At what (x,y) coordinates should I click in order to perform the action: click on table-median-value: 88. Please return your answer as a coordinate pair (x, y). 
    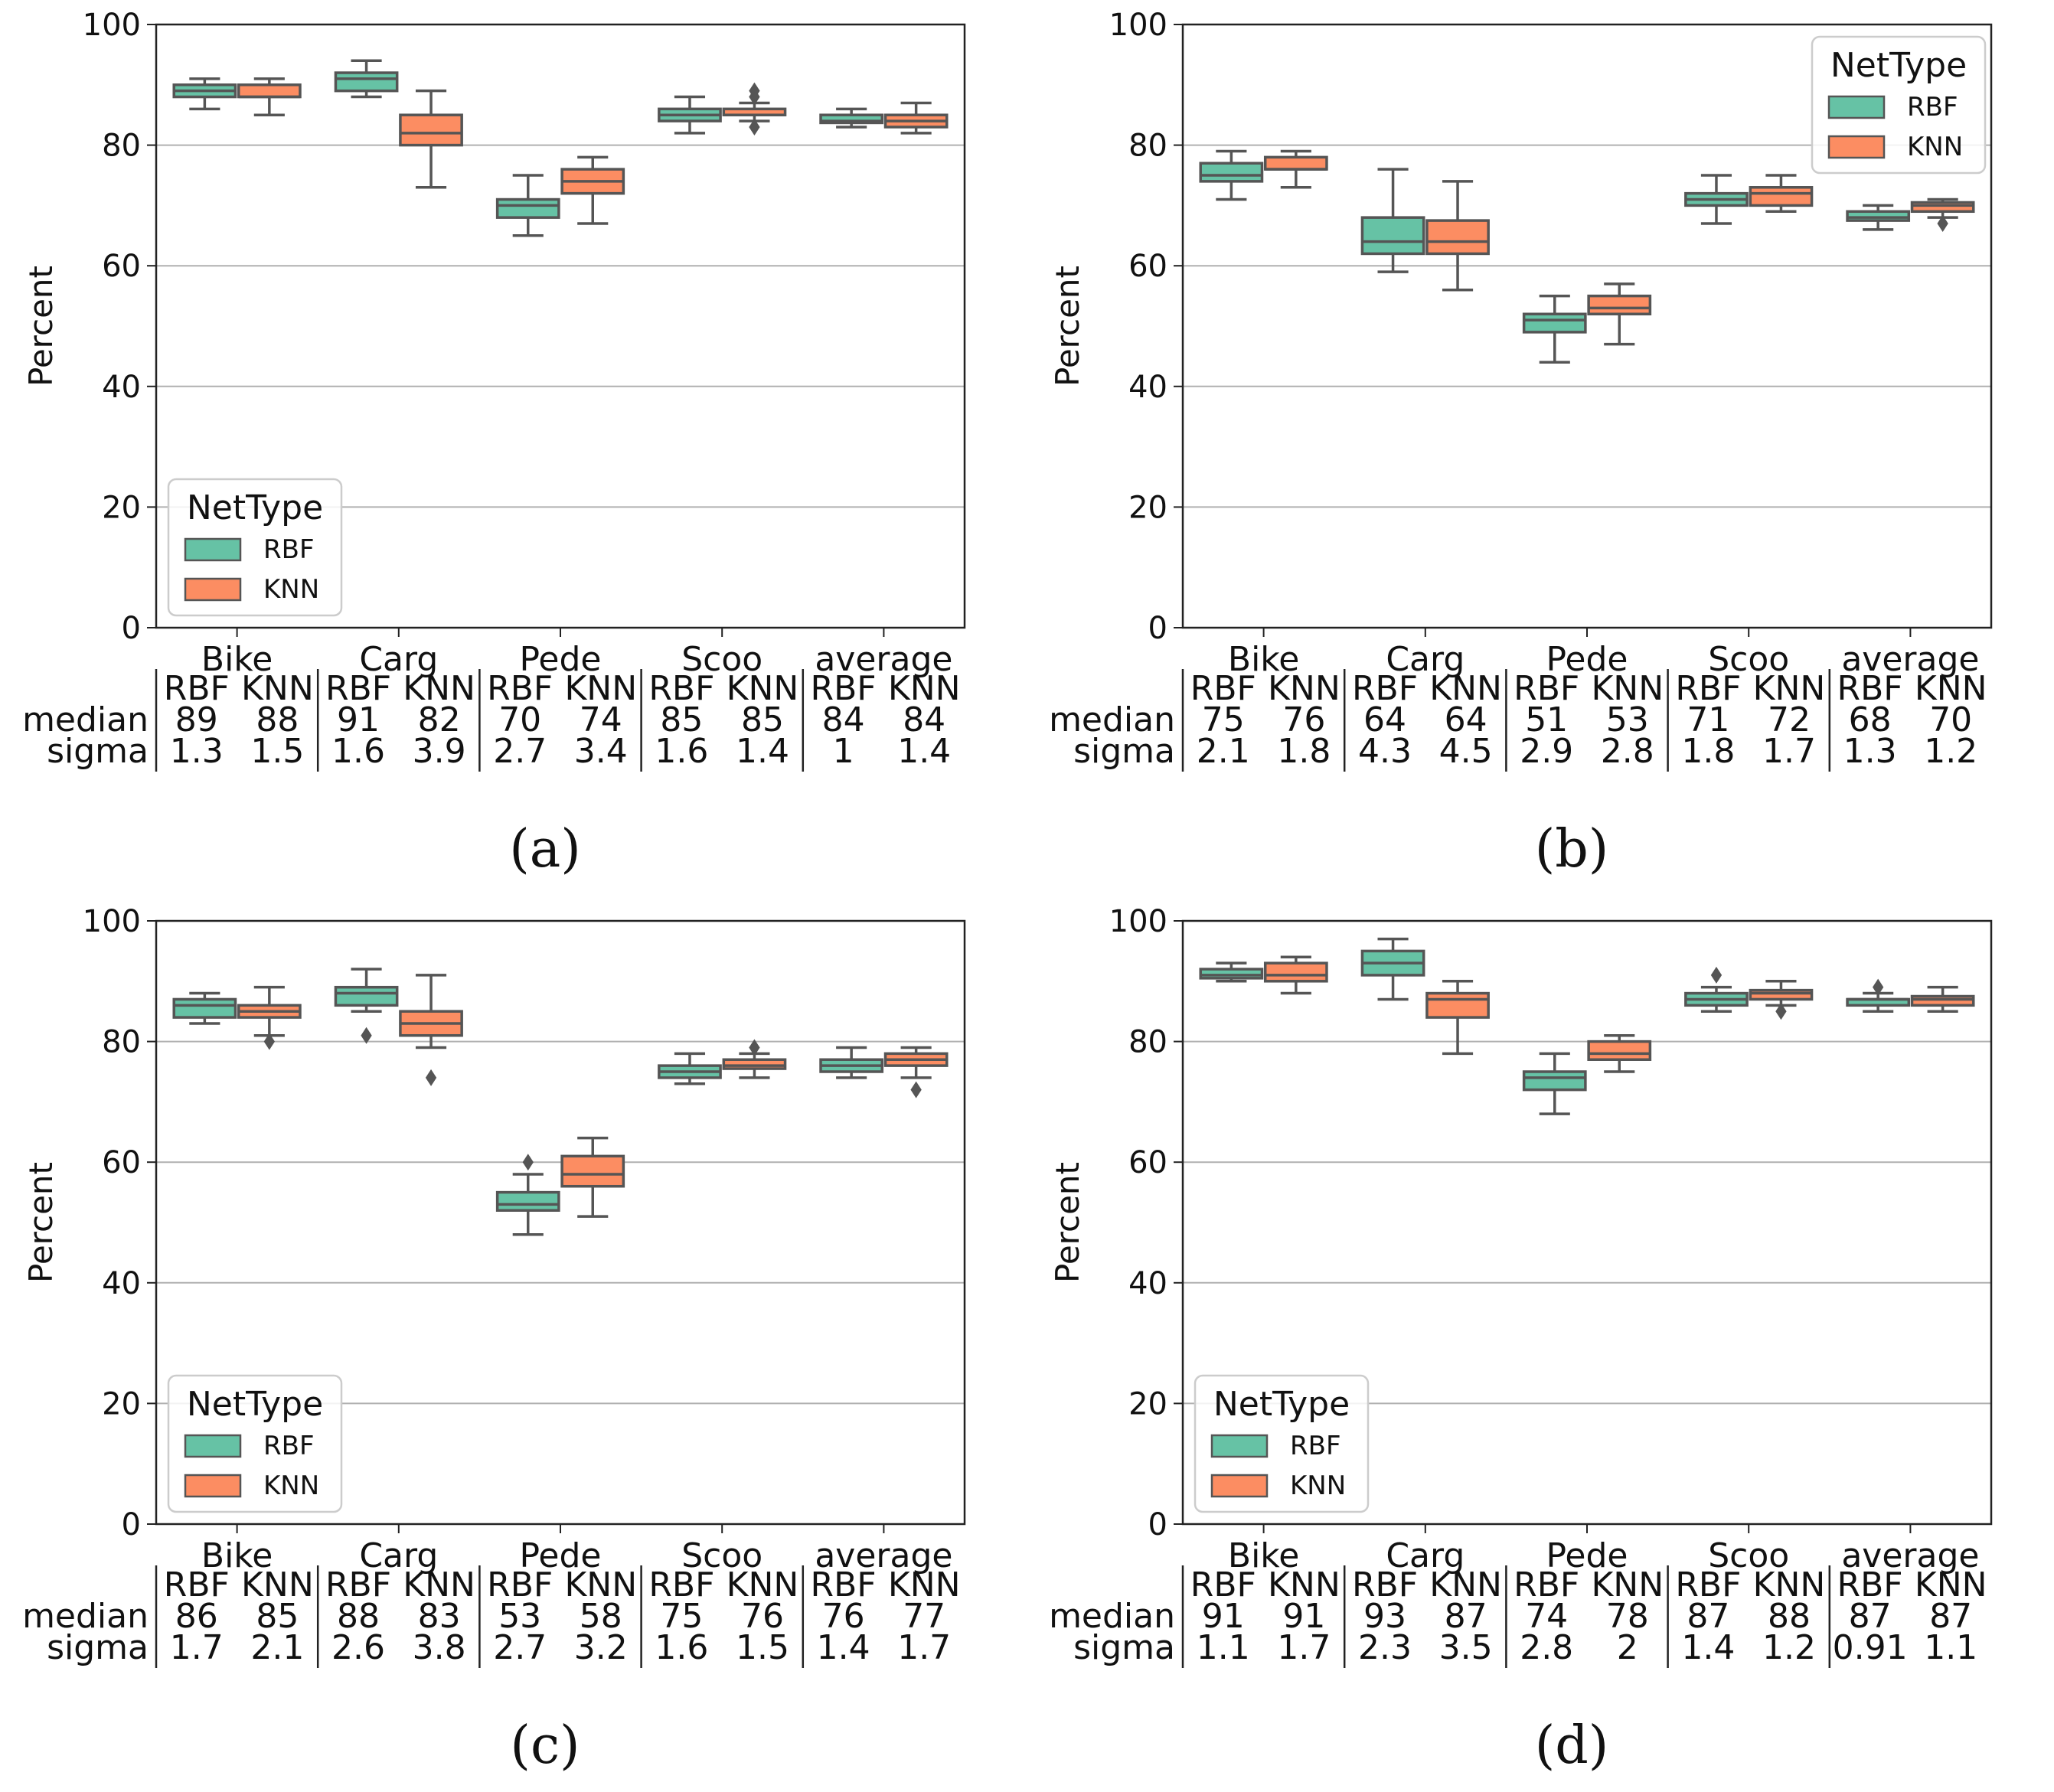
    Looking at the image, I should click on (1789, 1617).